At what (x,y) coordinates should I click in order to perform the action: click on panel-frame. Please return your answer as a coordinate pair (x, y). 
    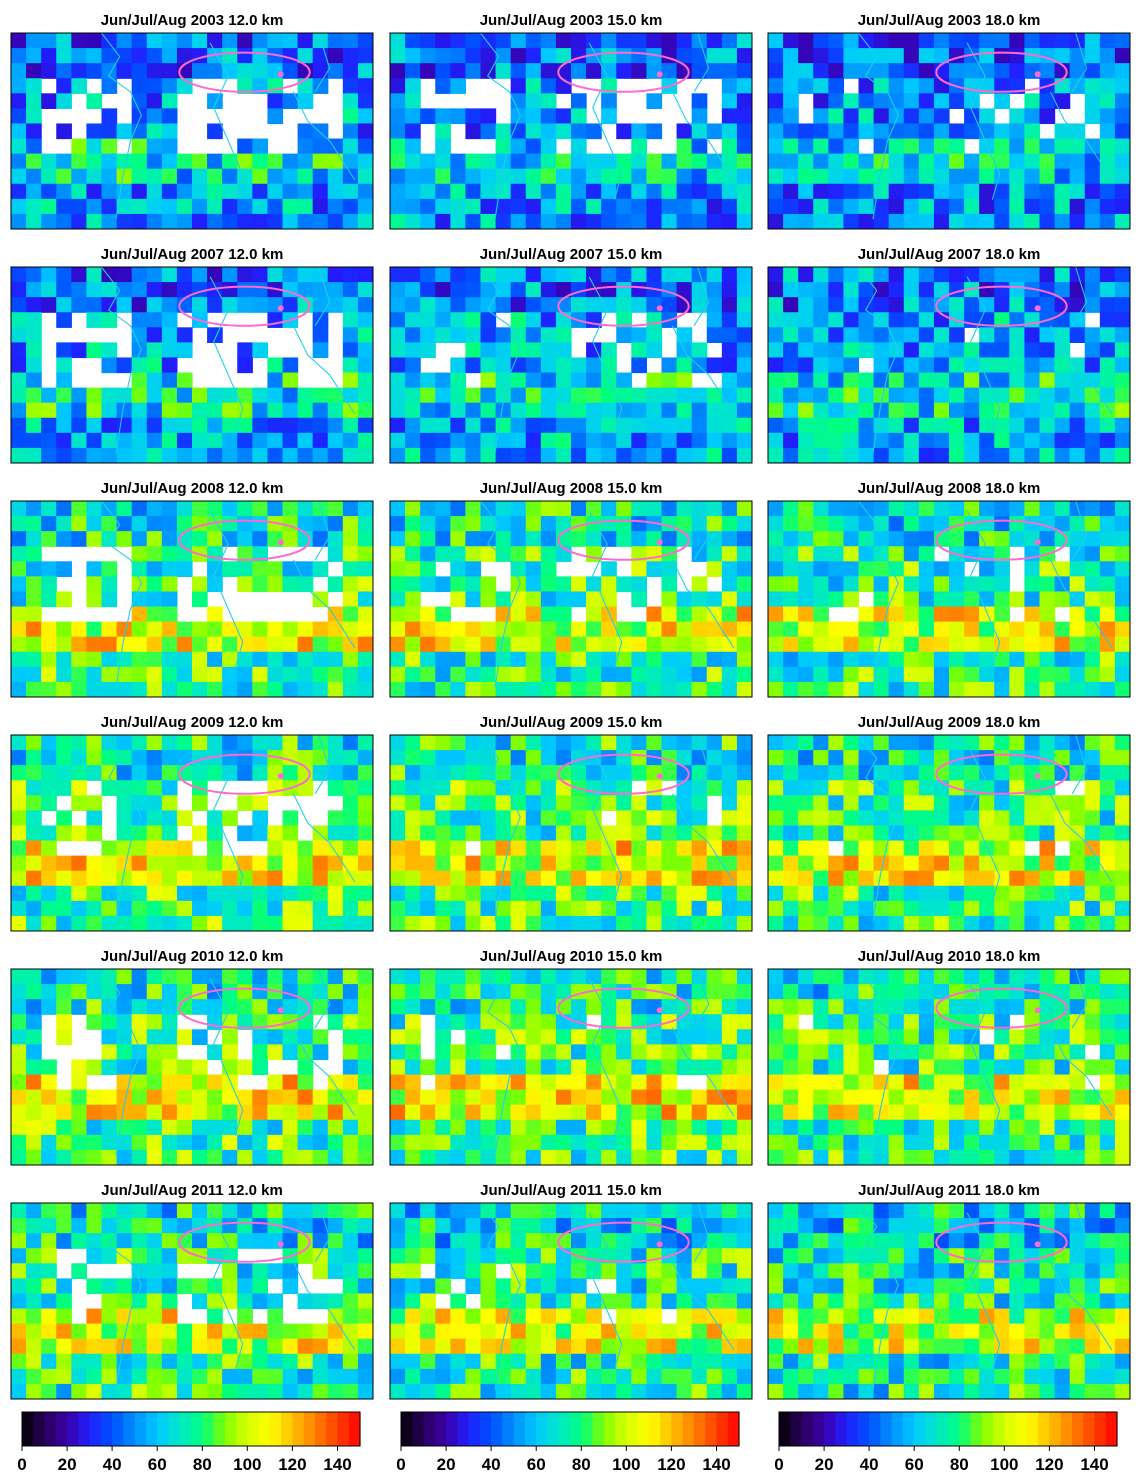
    Looking at the image, I should click on (192, 1301).